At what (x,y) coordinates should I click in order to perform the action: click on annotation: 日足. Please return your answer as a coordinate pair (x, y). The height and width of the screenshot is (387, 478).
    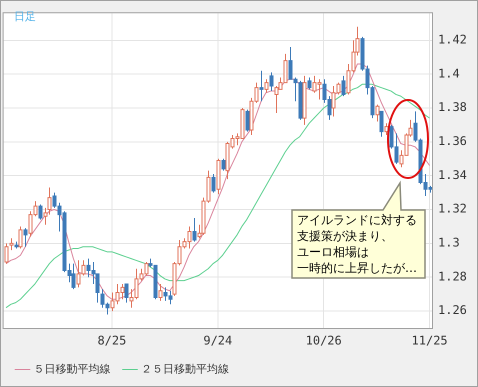
    Looking at the image, I should click on (25, 16).